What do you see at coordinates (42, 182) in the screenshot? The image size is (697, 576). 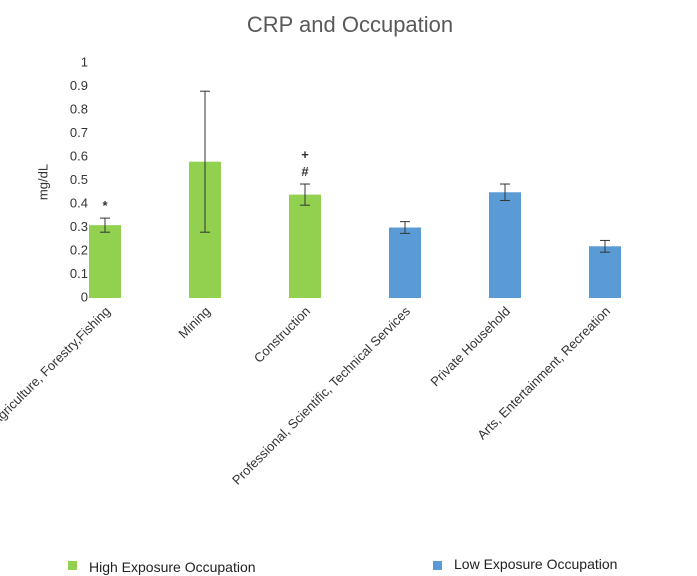 I see `y-axis-label: mg/dL` at bounding box center [42, 182].